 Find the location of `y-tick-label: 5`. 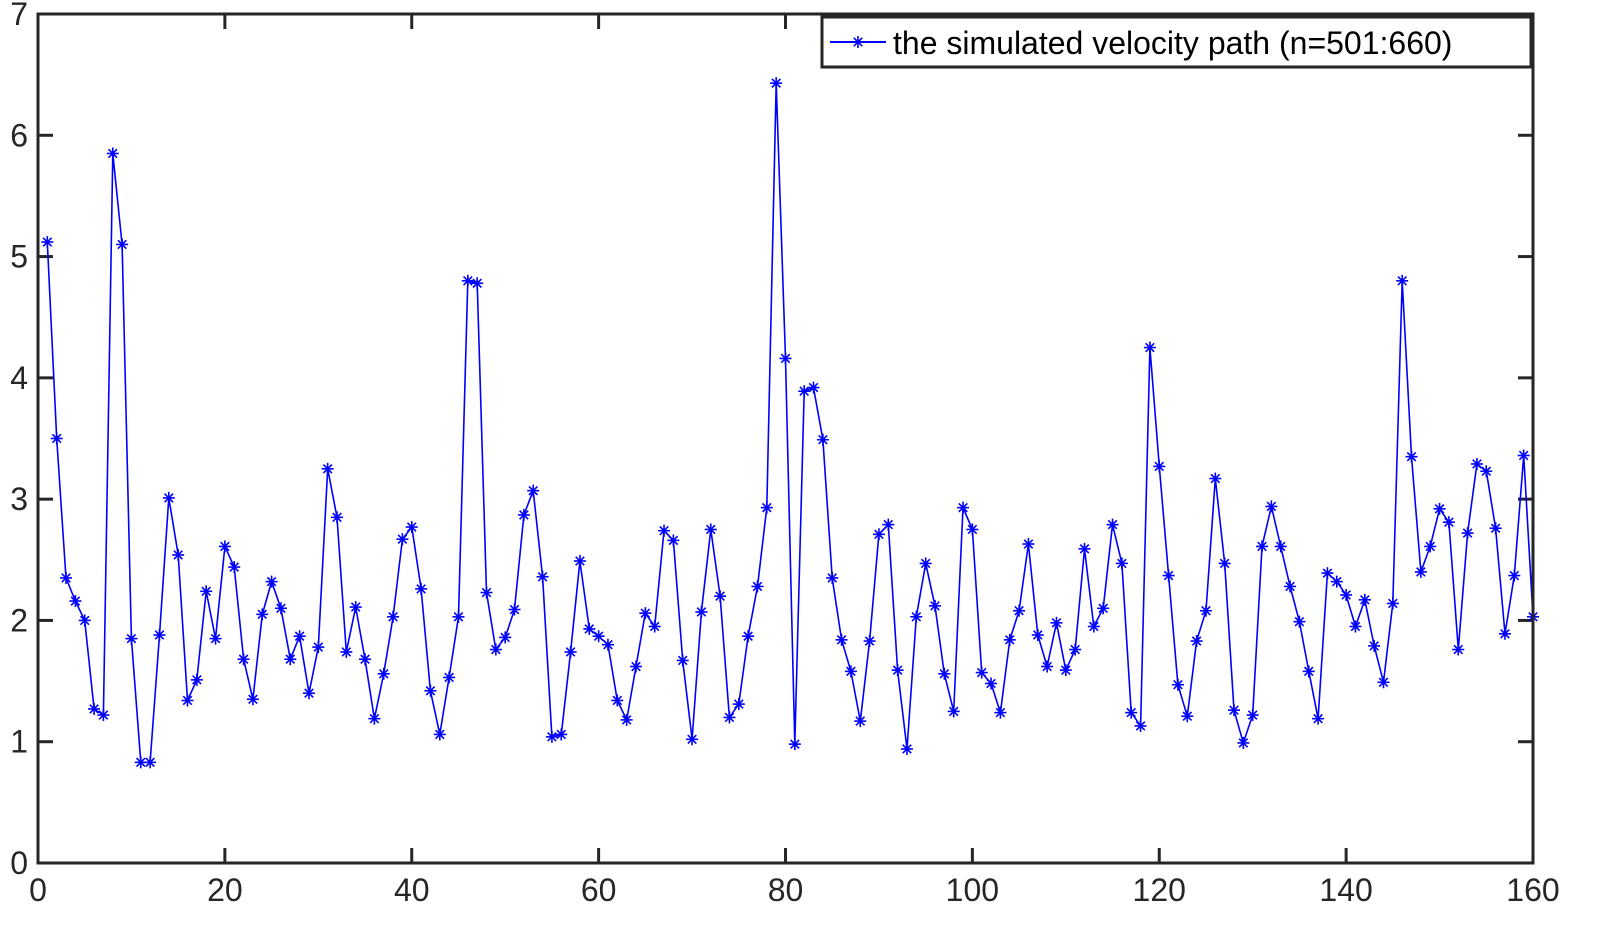

y-tick-label: 5 is located at coordinates (19, 257).